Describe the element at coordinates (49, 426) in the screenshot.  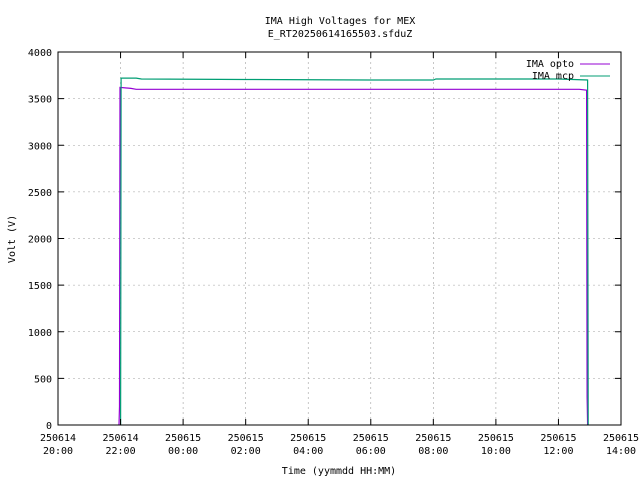
I see `y-tick-label: 0` at that location.